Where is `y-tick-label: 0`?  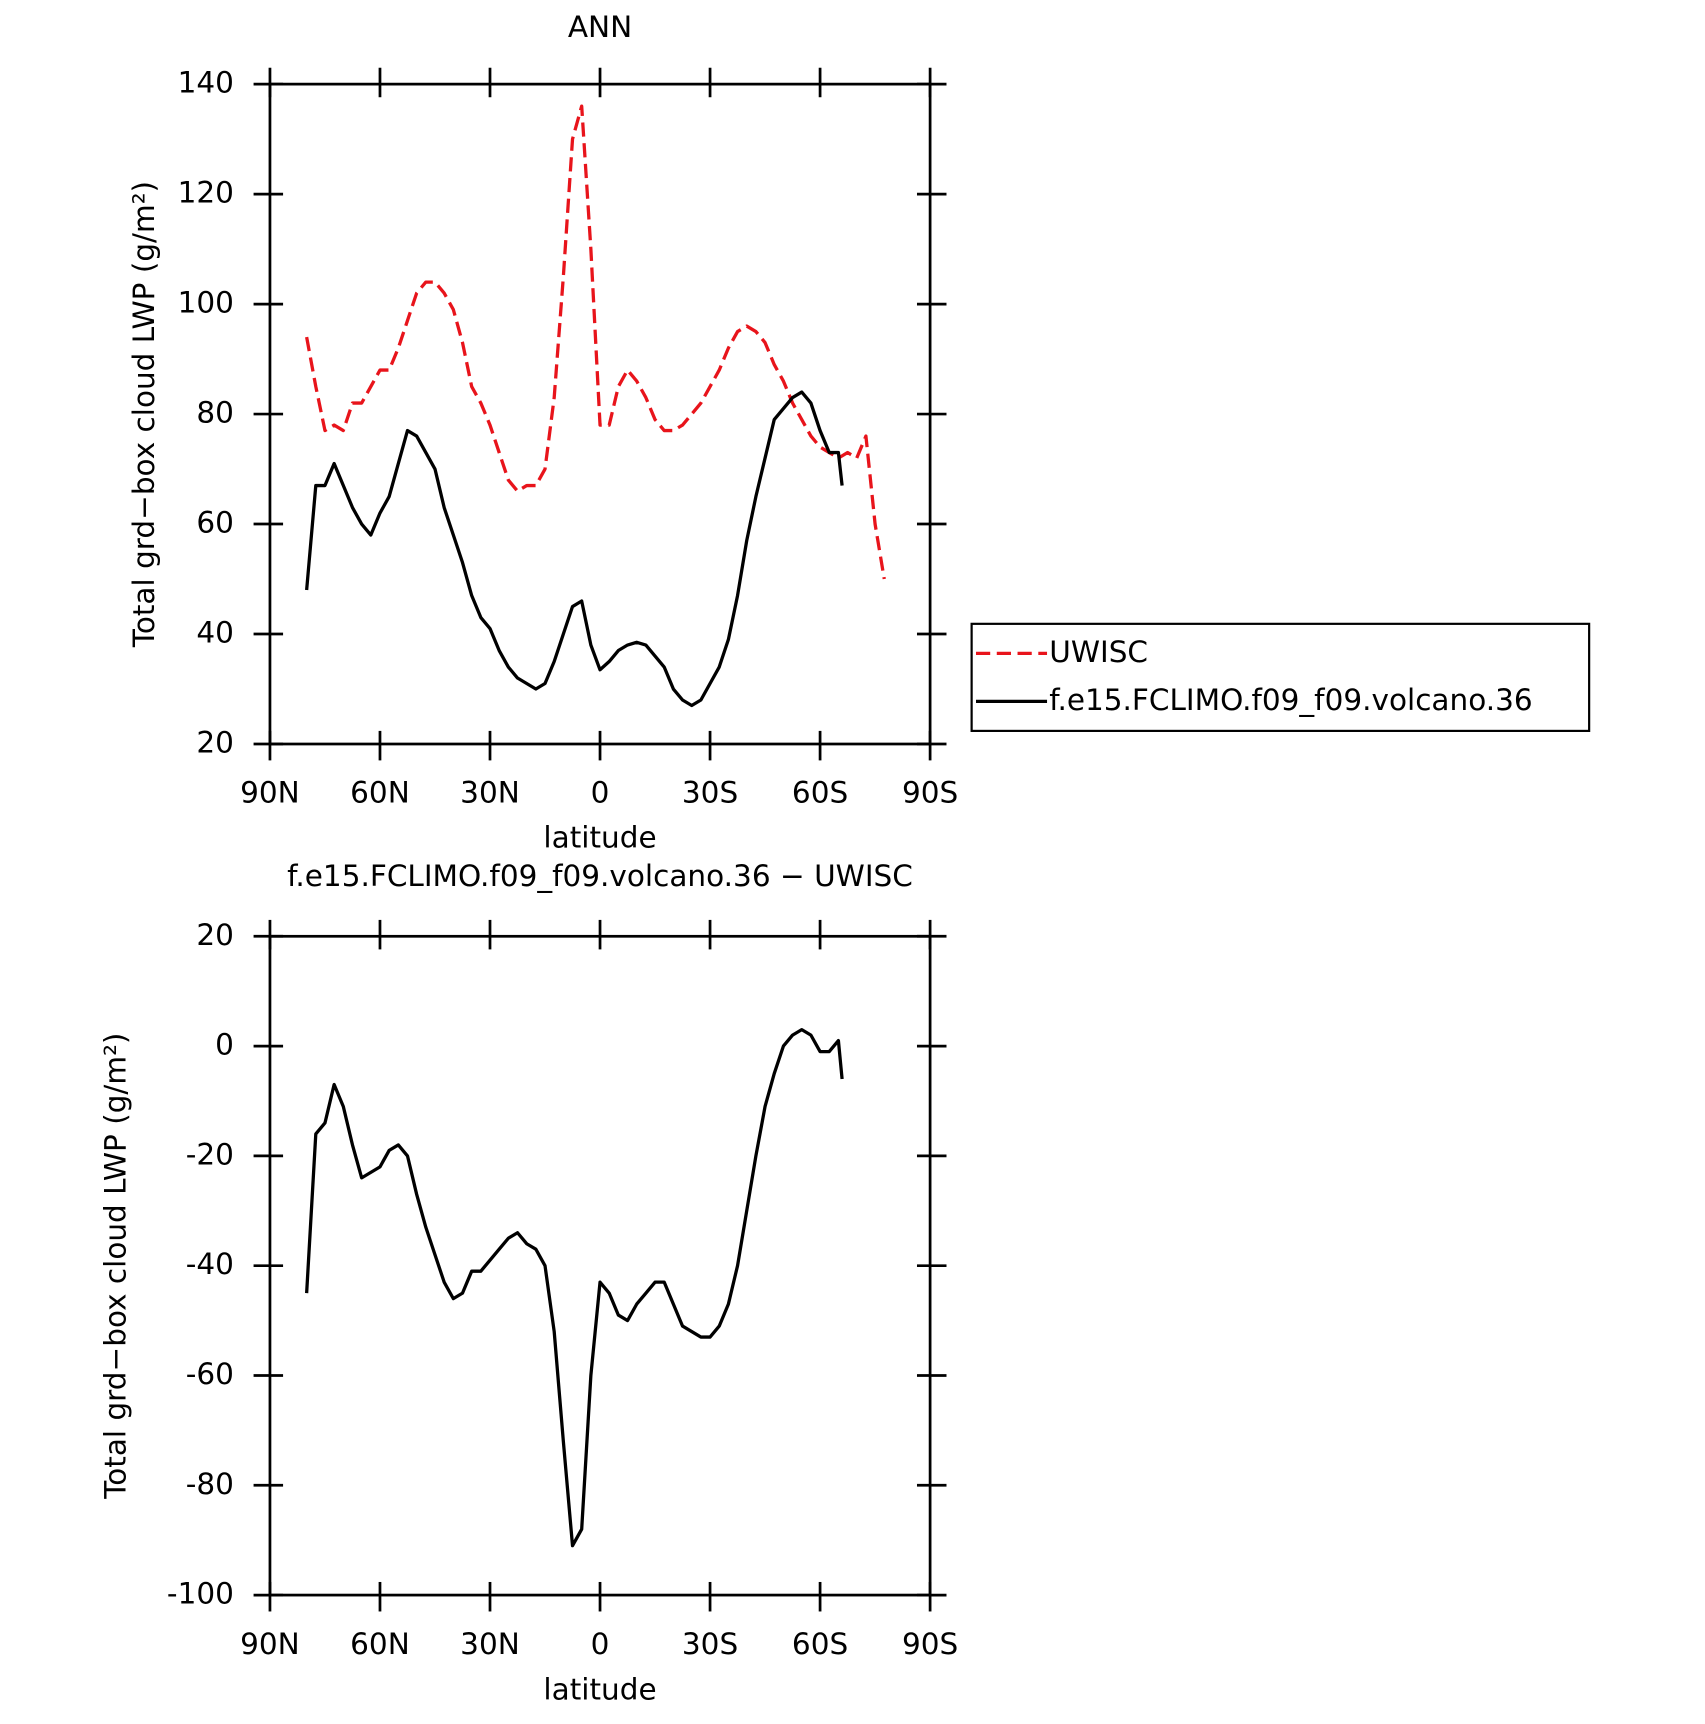
y-tick-label: 0 is located at coordinates (224, 1045).